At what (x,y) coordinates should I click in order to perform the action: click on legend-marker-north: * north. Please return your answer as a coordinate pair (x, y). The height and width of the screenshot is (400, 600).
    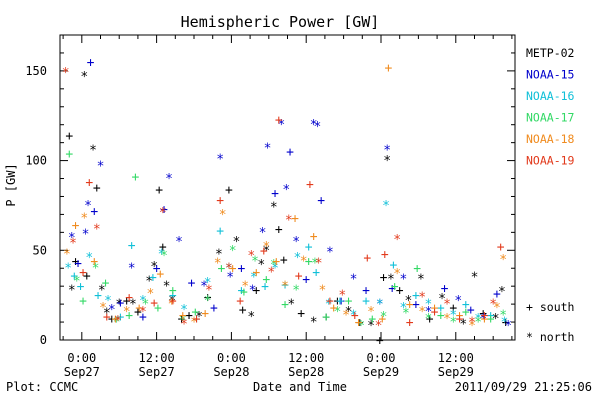
    Looking at the image, I should click on (550, 337).